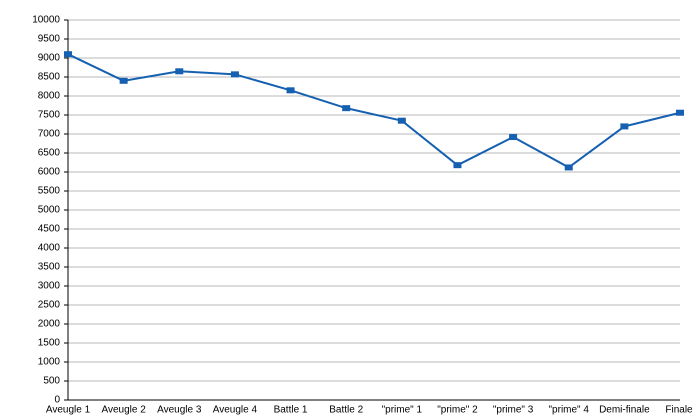 This screenshot has height=420, width=700. Describe the element at coordinates (179, 410) in the screenshot. I see `x-tick-label: Aveugle 3` at that location.